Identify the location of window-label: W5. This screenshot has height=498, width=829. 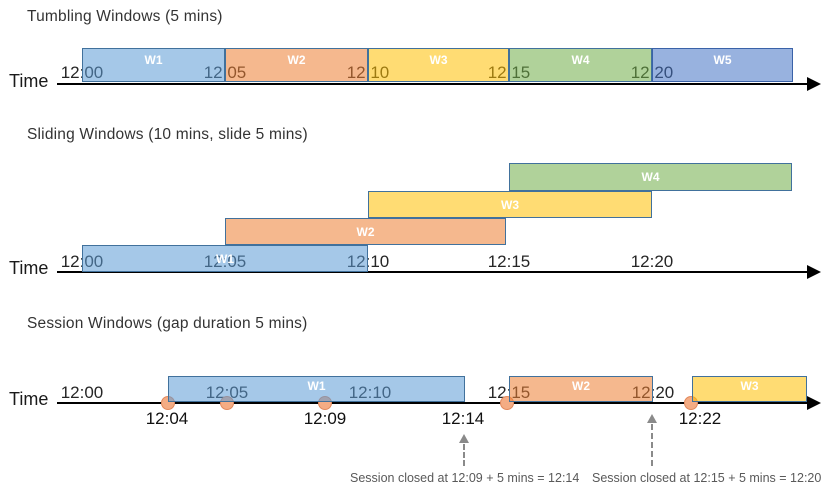
(722, 60).